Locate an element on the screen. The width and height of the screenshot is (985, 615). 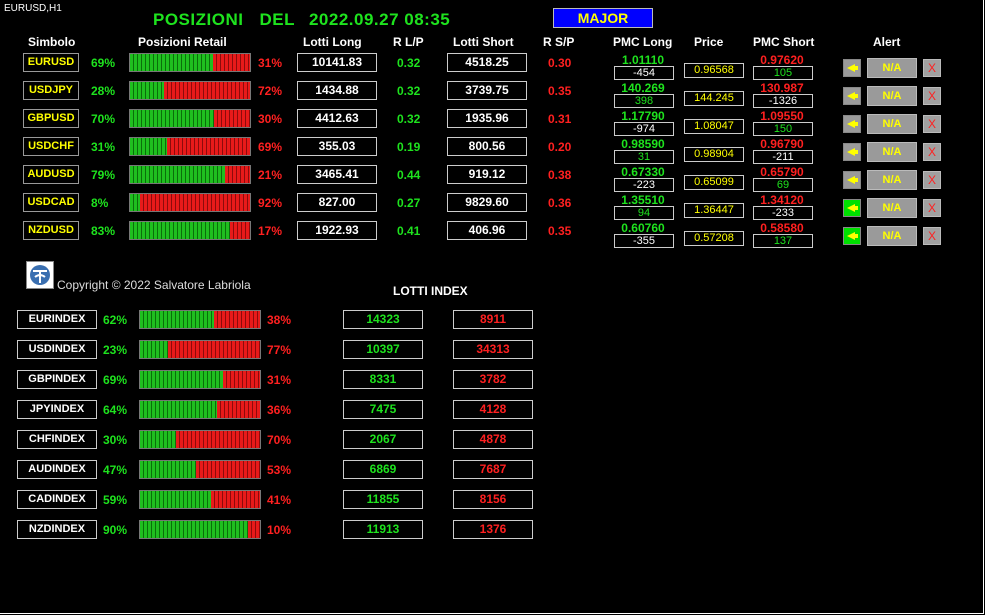
title-word-del: DEL is located at coordinates (277, 19).